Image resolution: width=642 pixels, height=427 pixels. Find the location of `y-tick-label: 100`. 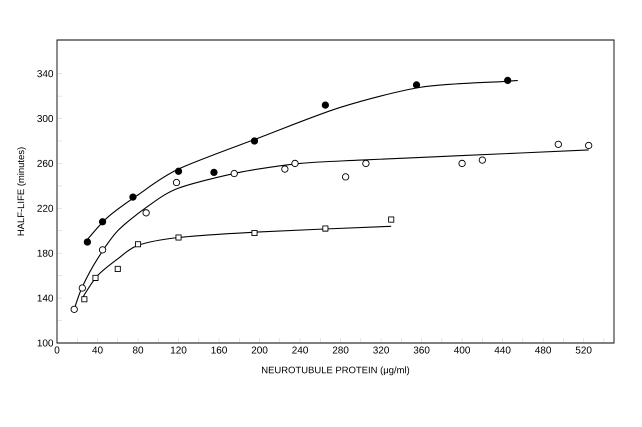

y-tick-label: 100 is located at coordinates (46, 343).